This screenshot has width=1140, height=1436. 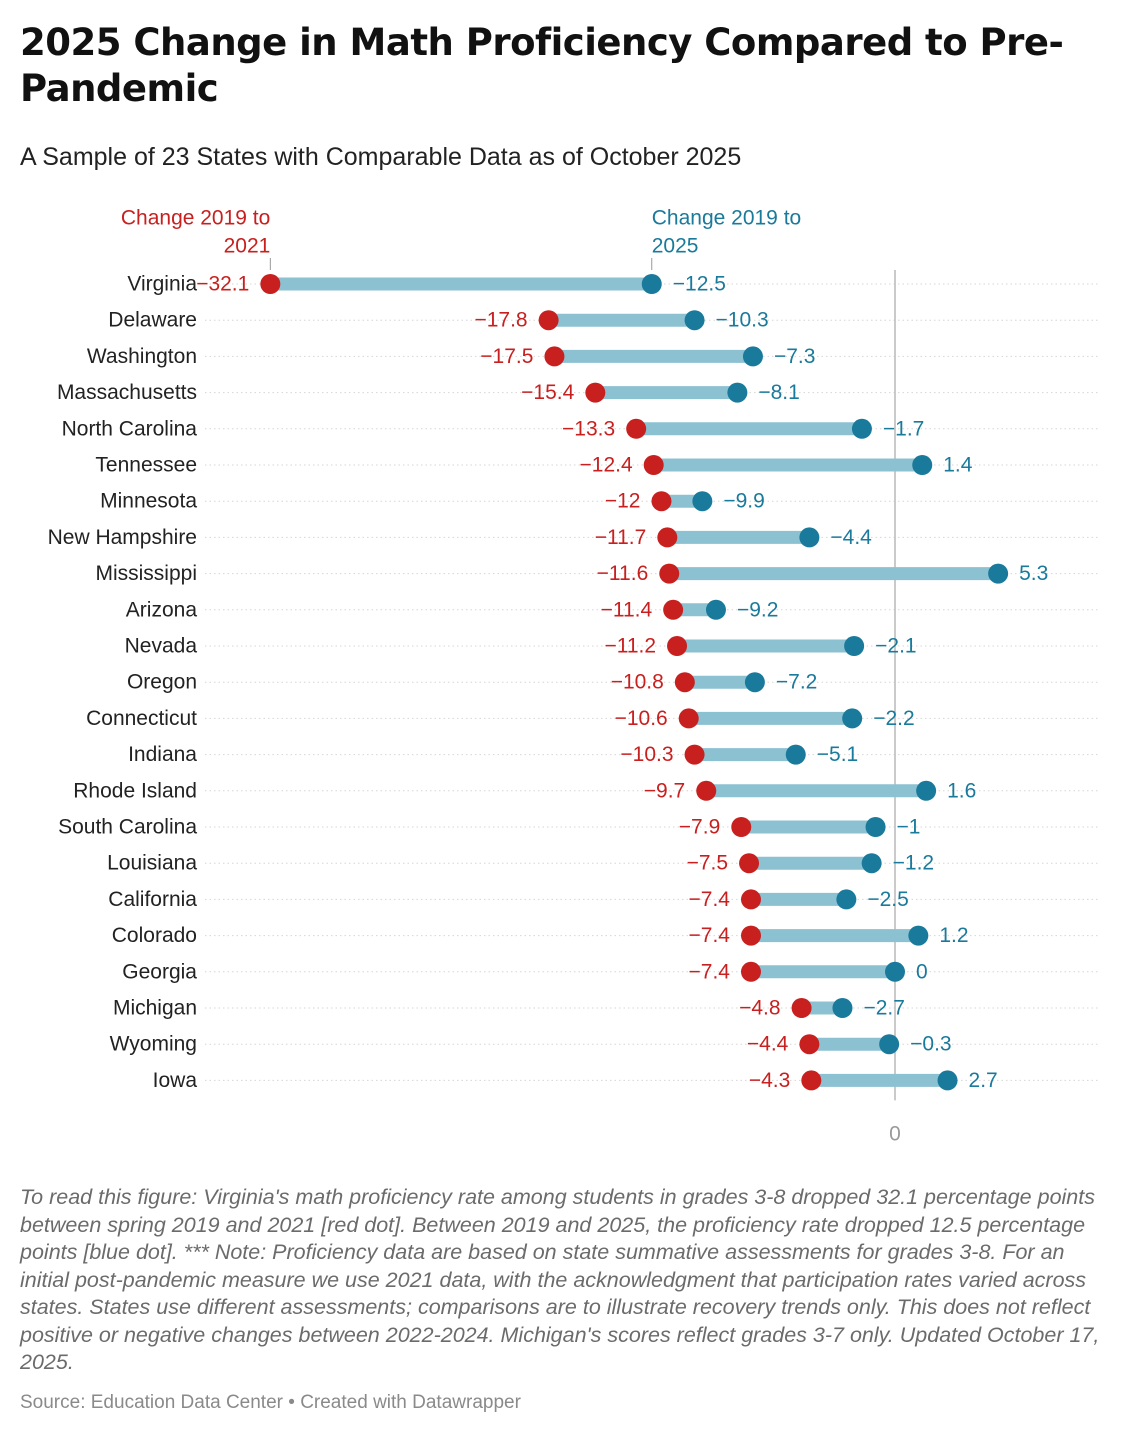 I want to click on data-label-2025: 1.4, so click(x=958, y=465).